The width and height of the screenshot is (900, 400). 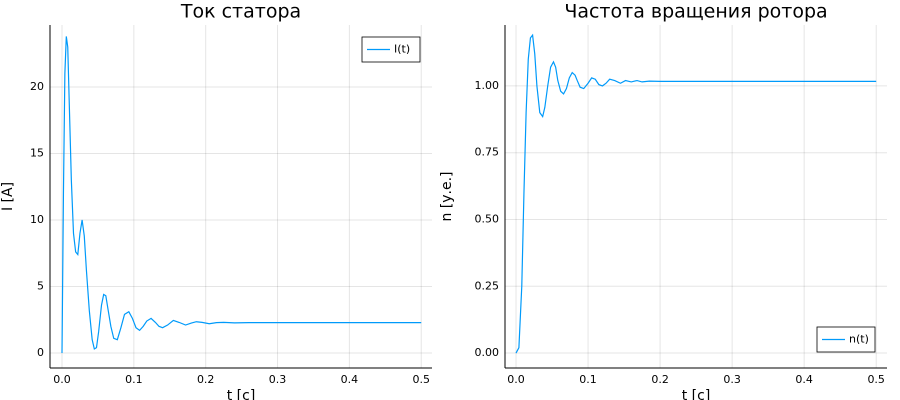 What do you see at coordinates (37, 219) in the screenshot?
I see `y-tick-label: 10` at bounding box center [37, 219].